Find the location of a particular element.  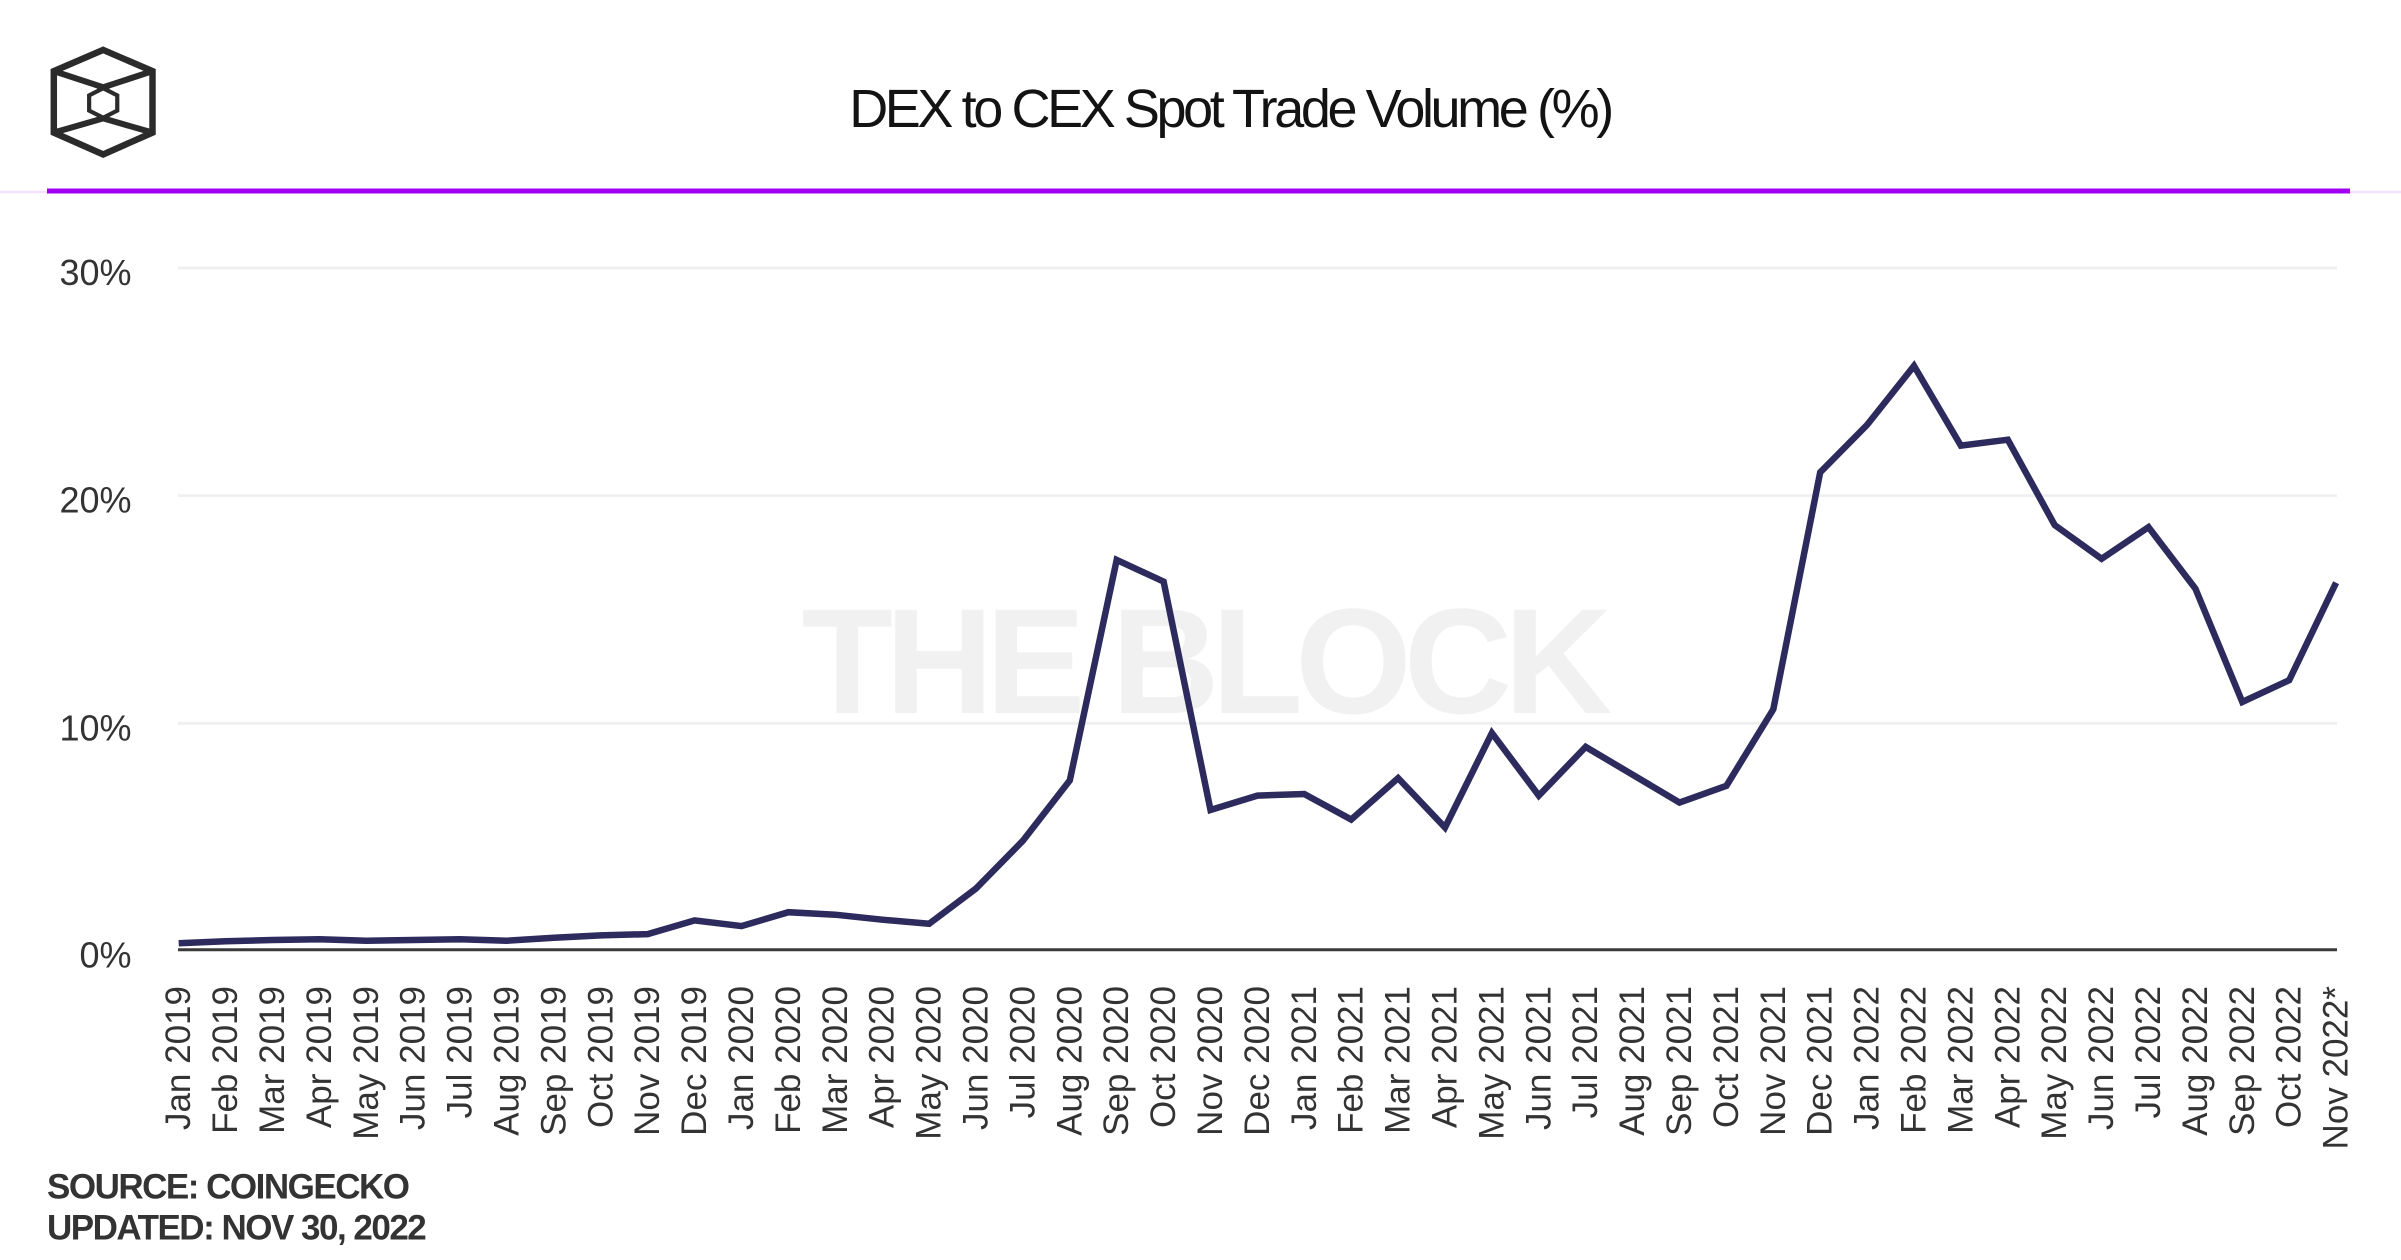

svg-text: Oct 2021 is located at coordinates (1726, 1057).